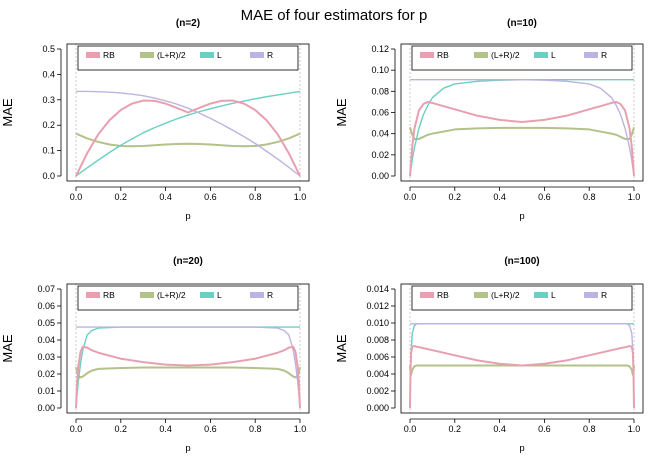  I want to click on series-line-l, so click(188, 133).